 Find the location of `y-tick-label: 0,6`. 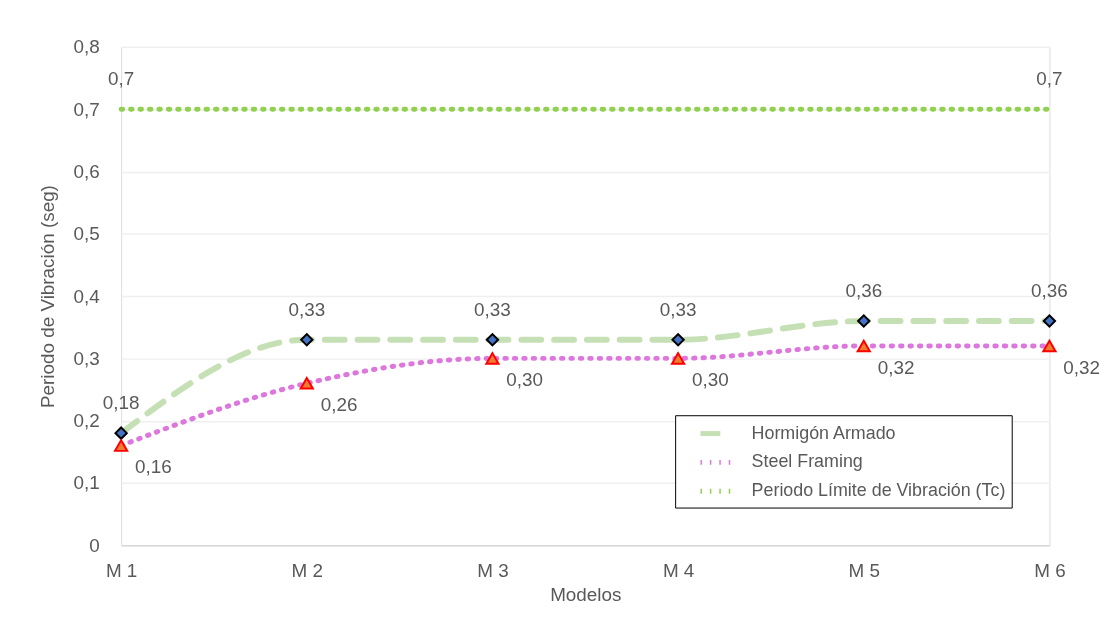

y-tick-label: 0,6 is located at coordinates (86, 171).